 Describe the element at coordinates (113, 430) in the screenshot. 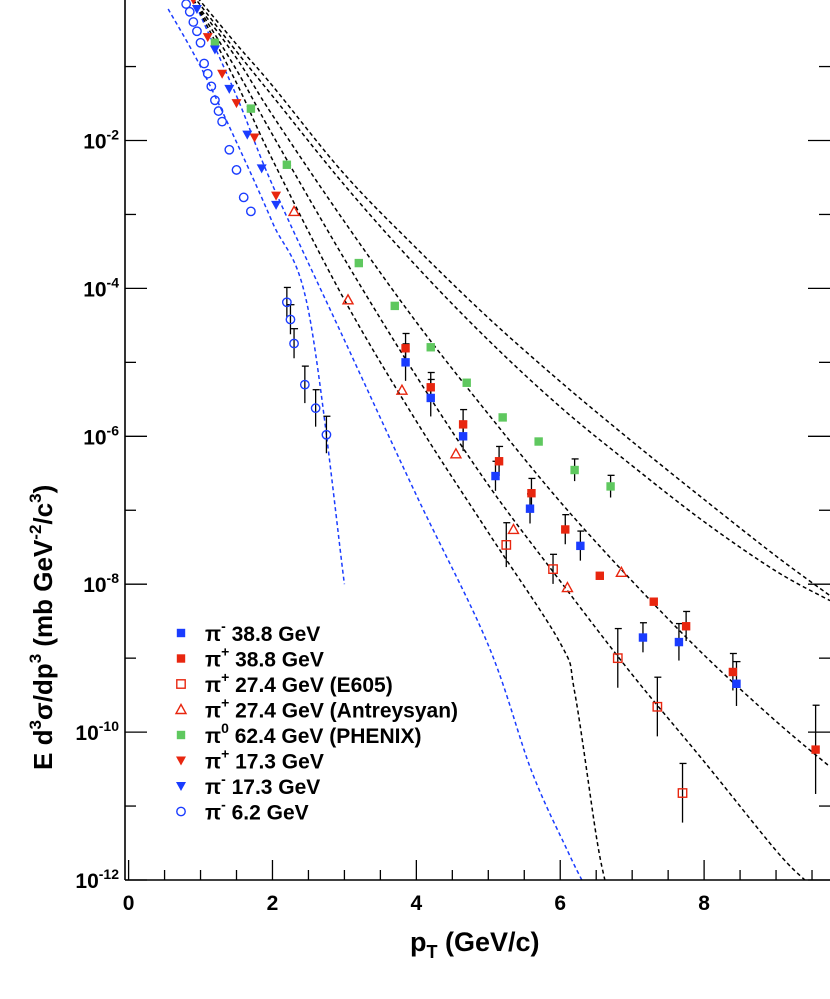

I see `y-tick-exponent: -6` at that location.